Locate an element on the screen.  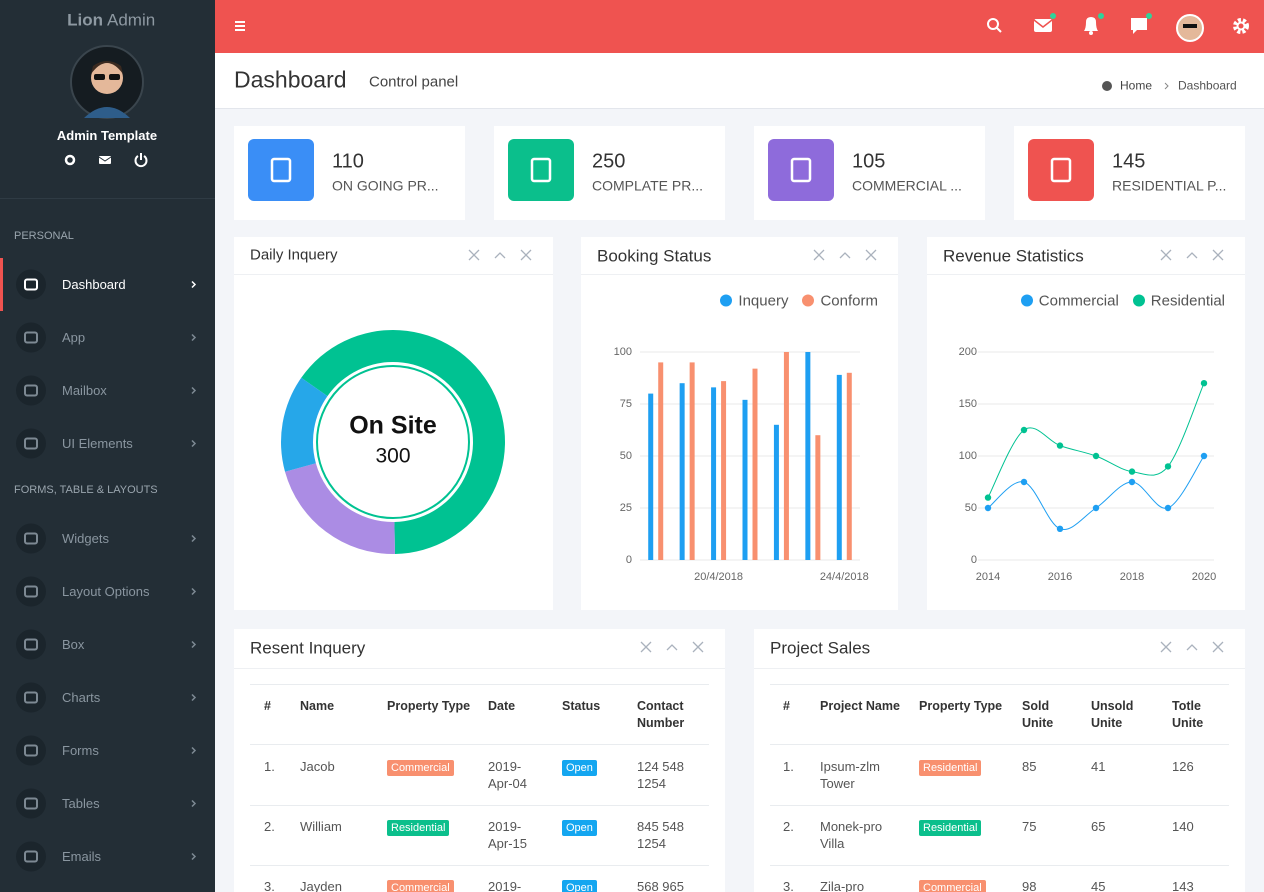
legend-item: Commercial is located at coordinates (1069, 301).